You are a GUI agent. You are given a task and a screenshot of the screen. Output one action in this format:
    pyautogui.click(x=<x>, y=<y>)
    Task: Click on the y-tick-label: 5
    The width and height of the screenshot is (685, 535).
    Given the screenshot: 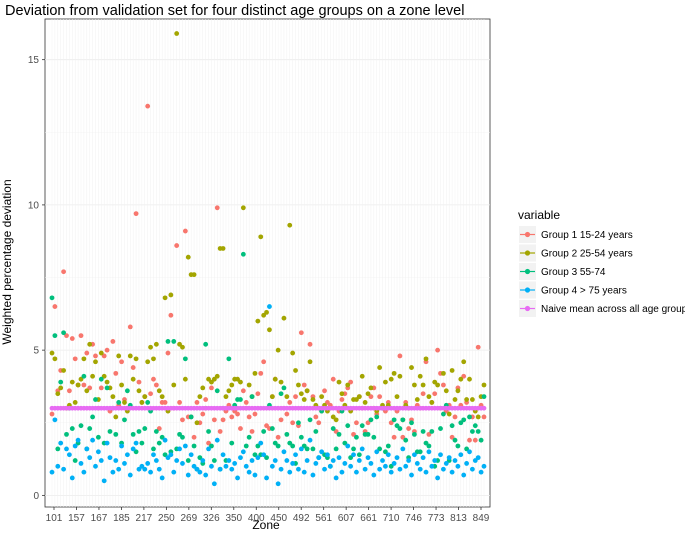 What is the action you would take?
    pyautogui.click(x=36, y=351)
    